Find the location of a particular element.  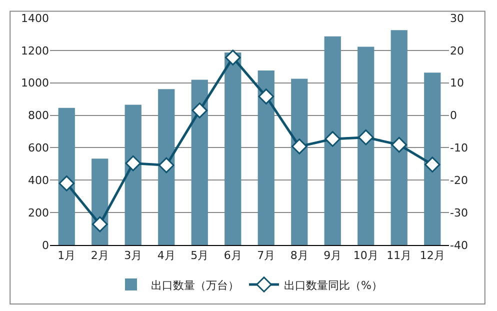

y-tick-label: 1200 is located at coordinates (35, 51).